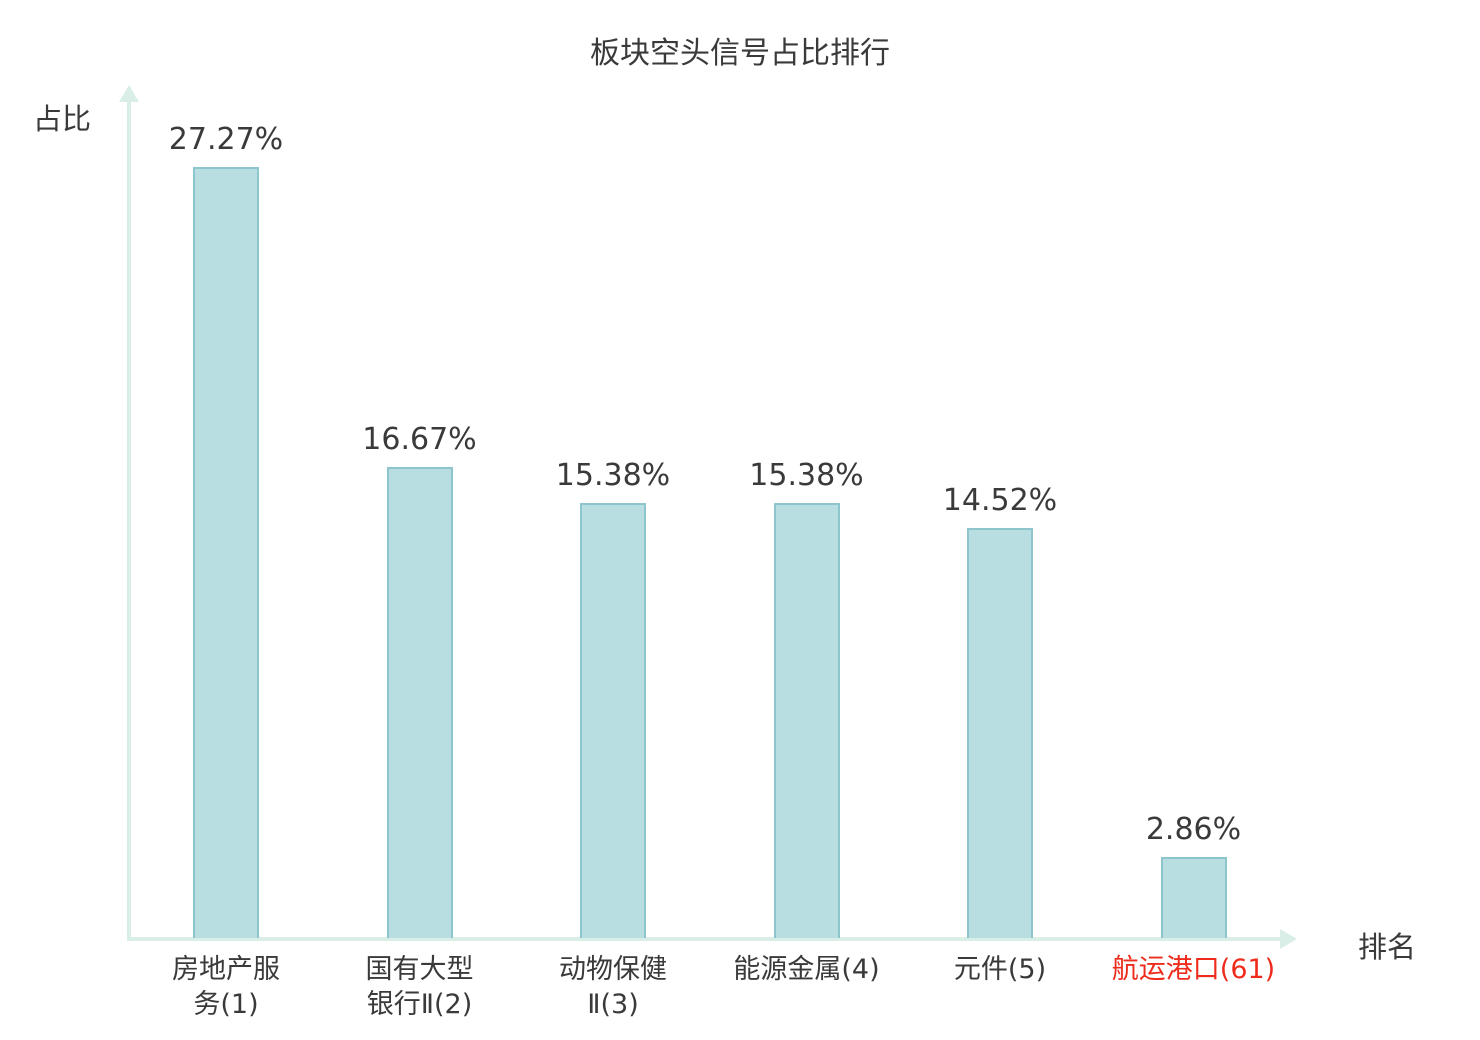 The image size is (1480, 1040). Describe the element at coordinates (1387, 947) in the screenshot. I see `x-axis-label: 排名` at that location.